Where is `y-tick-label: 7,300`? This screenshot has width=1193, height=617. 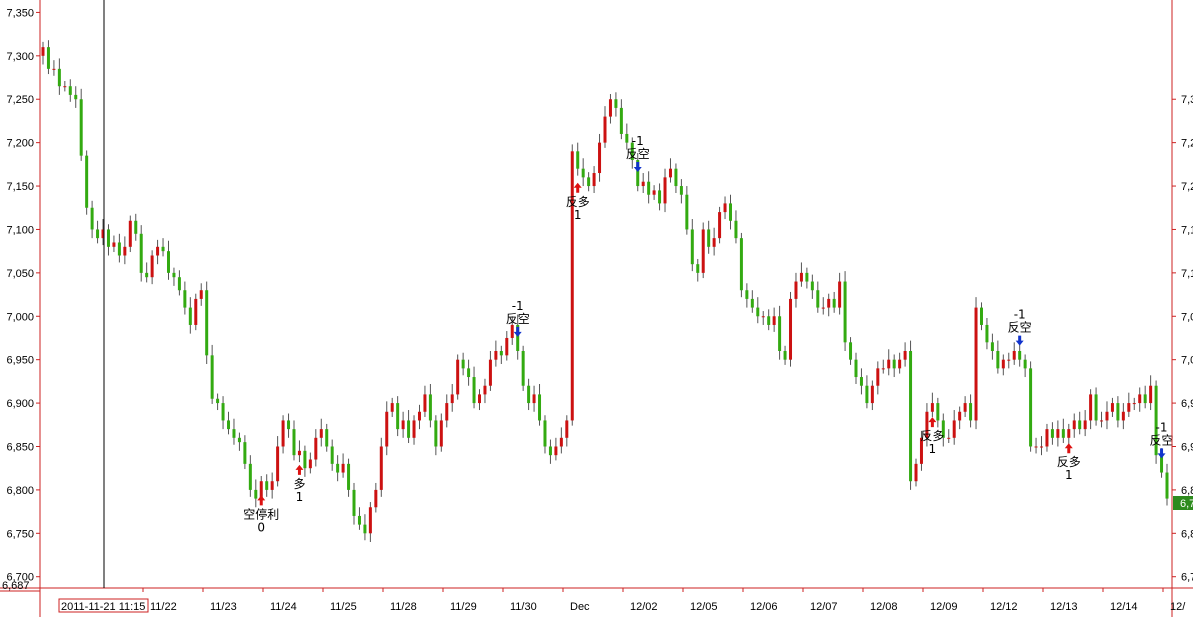
y-tick-label: 7,300 is located at coordinates (20, 57).